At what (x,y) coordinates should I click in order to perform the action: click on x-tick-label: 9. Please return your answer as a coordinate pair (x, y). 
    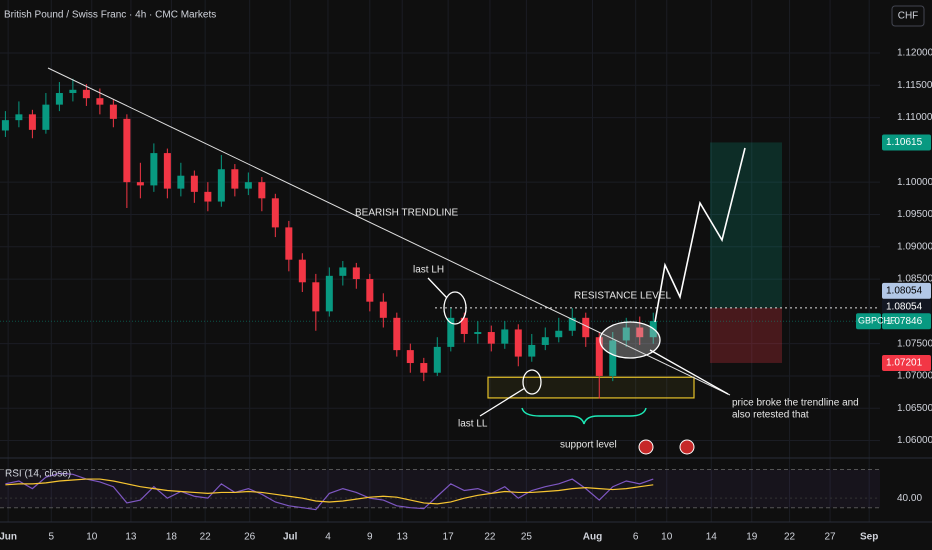
    Looking at the image, I should click on (370, 537).